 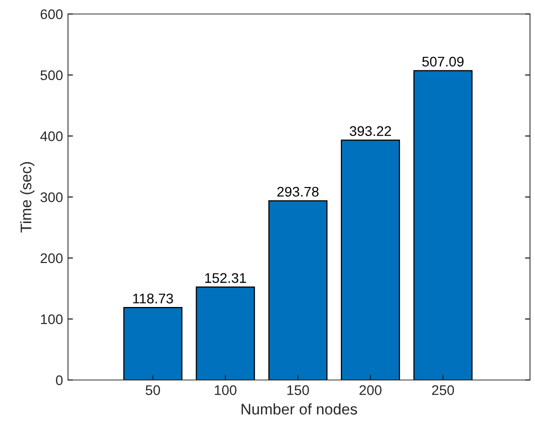 I want to click on y-tick-label: 500, so click(x=51, y=75).